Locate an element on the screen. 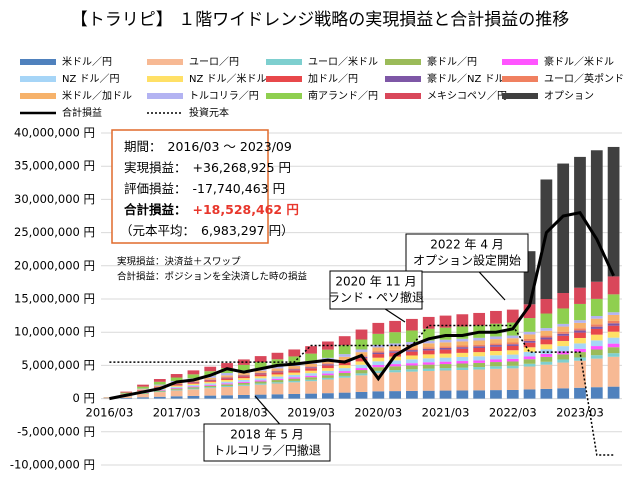  y-tick-label: 40,000,000 円 is located at coordinates (54, 133).